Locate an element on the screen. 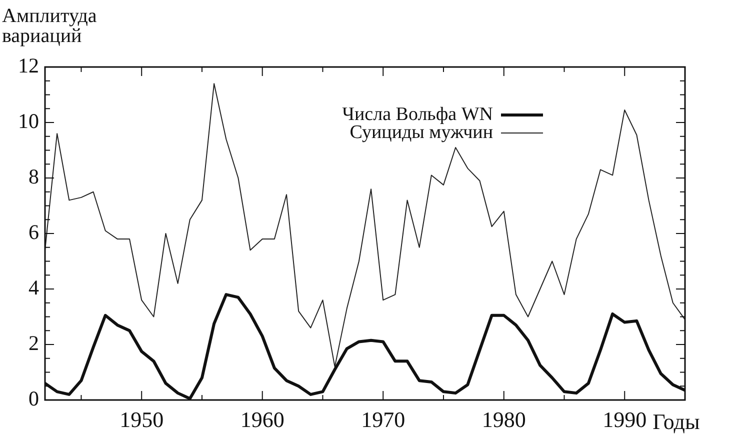 The height and width of the screenshot is (438, 735). x-tick-label: 1990 is located at coordinates (624, 419).